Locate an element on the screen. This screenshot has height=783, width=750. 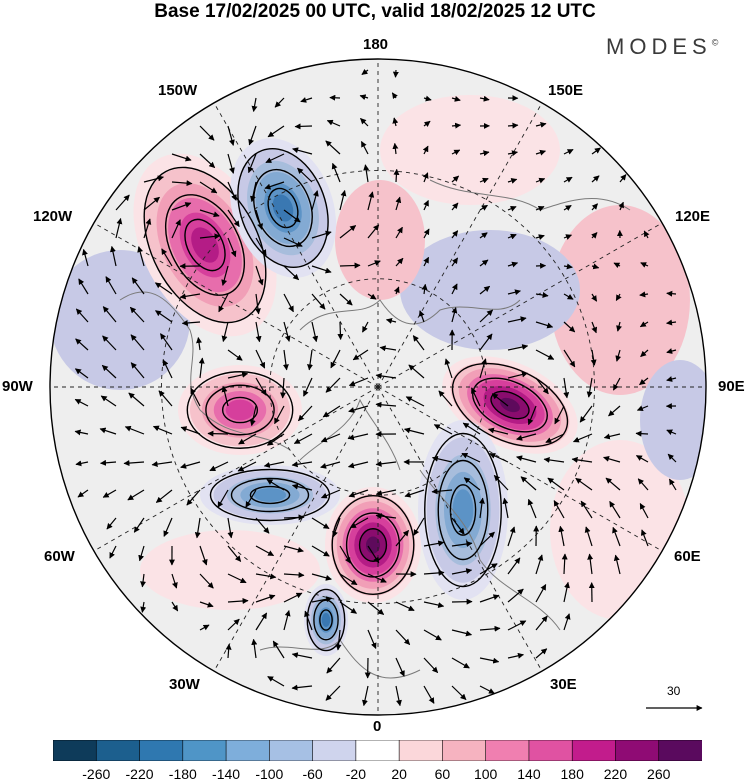
lon-label-120e: 120E is located at coordinates (693, 216).